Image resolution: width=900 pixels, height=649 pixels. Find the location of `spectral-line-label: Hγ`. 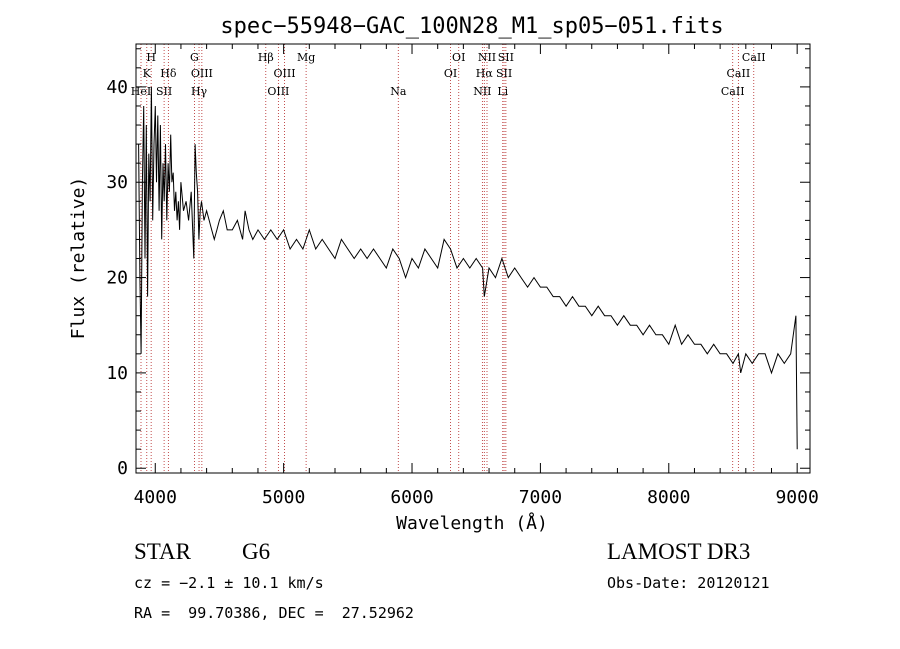

spectral-line-label: Hγ is located at coordinates (199, 91).